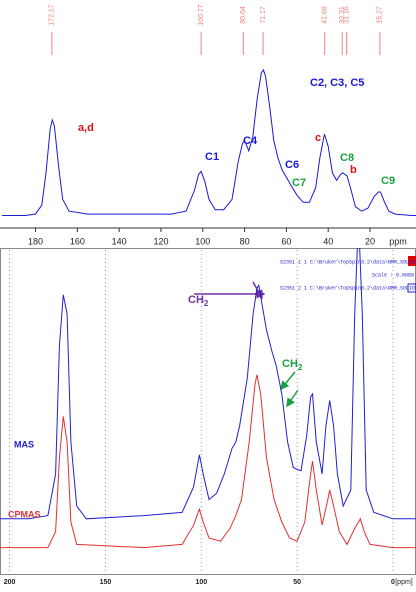 The image size is (416, 592). I want to click on annotation-text: b, so click(353, 170).